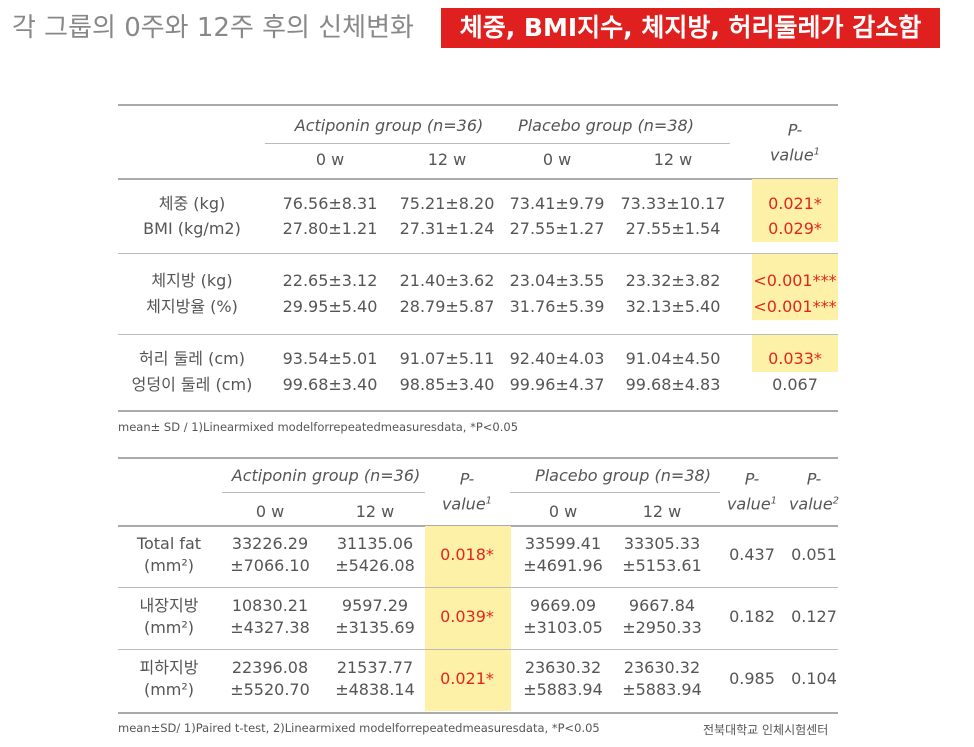 This screenshot has height=747, width=974. What do you see at coordinates (814, 678) in the screenshot?
I see `cell: 0.104` at bounding box center [814, 678].